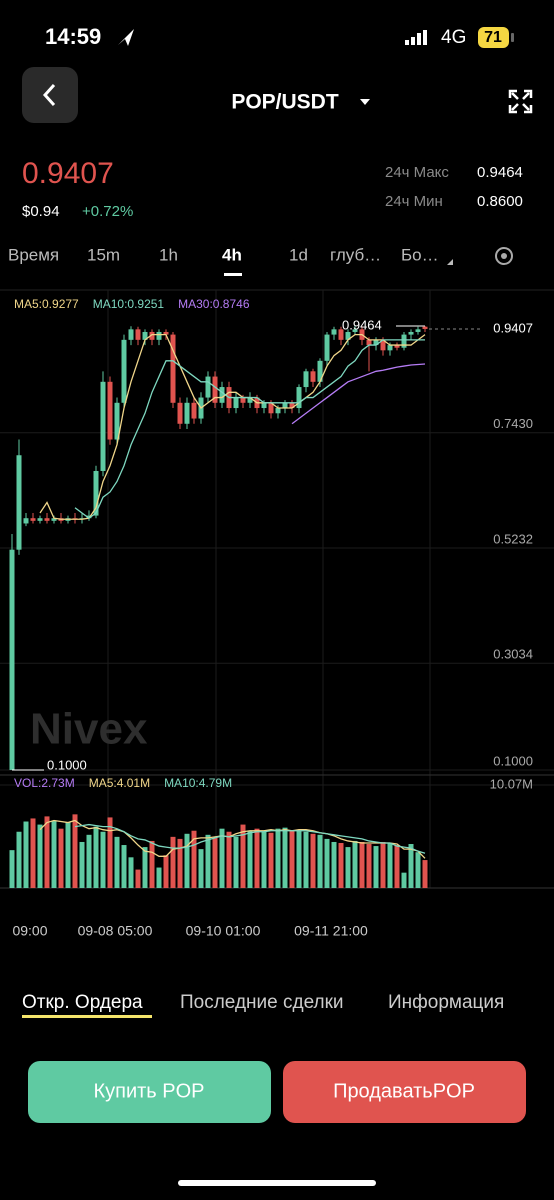 The width and height of the screenshot is (554, 1200). I want to click on buy-button, so click(149, 1092).